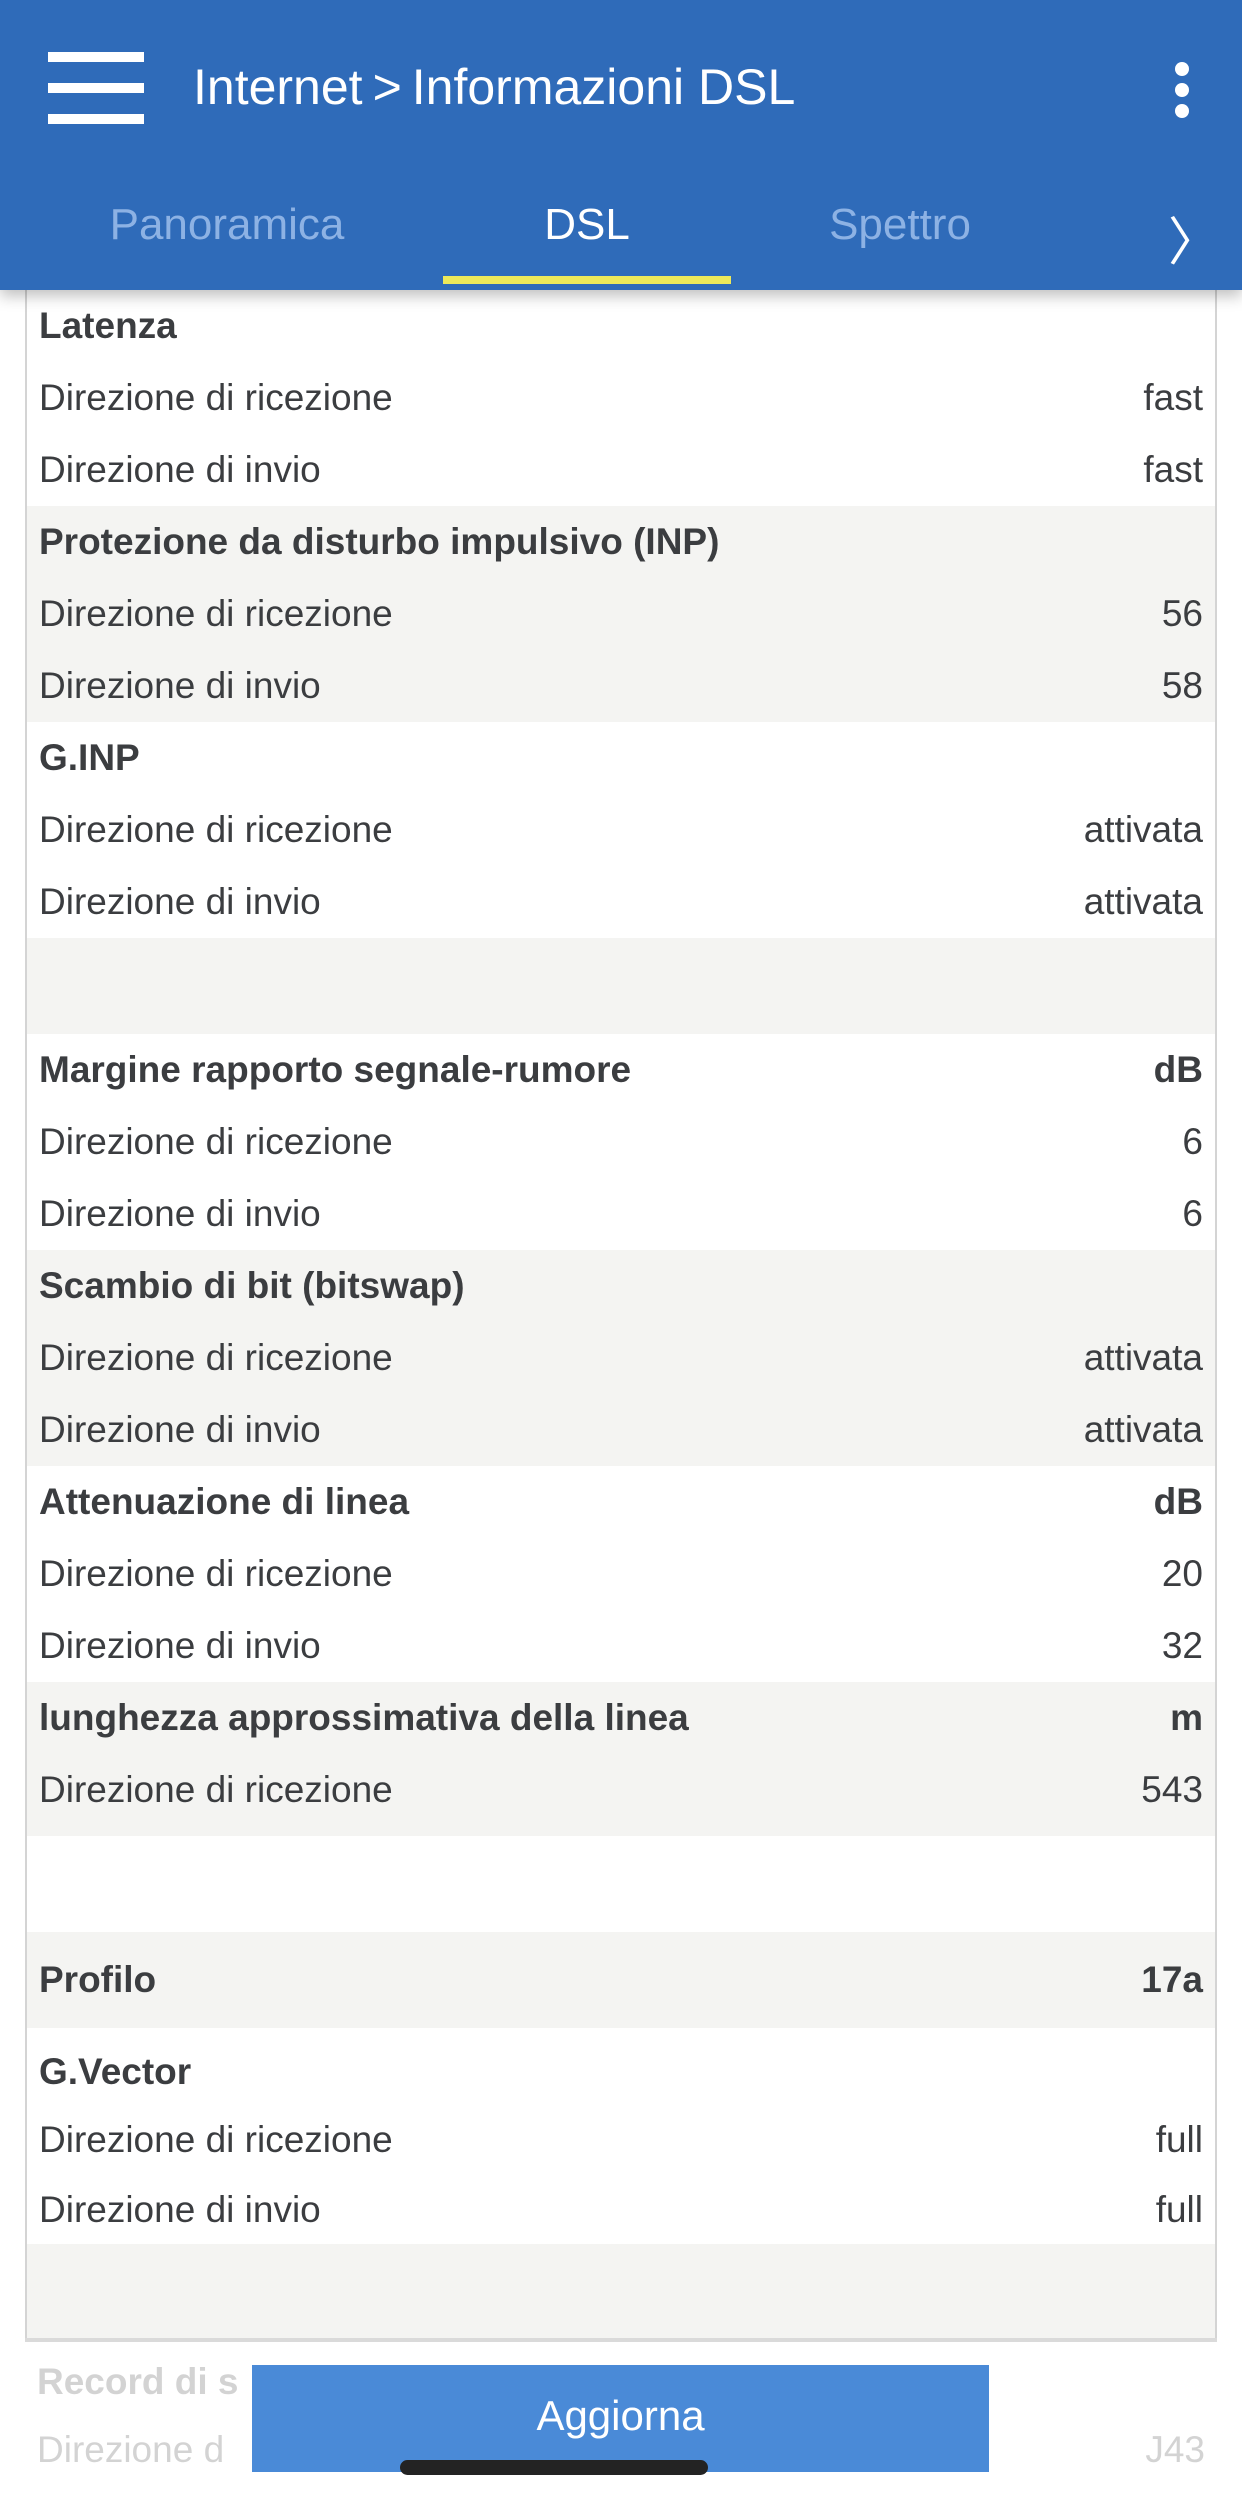 The width and height of the screenshot is (1242, 2498). Describe the element at coordinates (587, 224) in the screenshot. I see `tab-dsl: DSL` at that location.